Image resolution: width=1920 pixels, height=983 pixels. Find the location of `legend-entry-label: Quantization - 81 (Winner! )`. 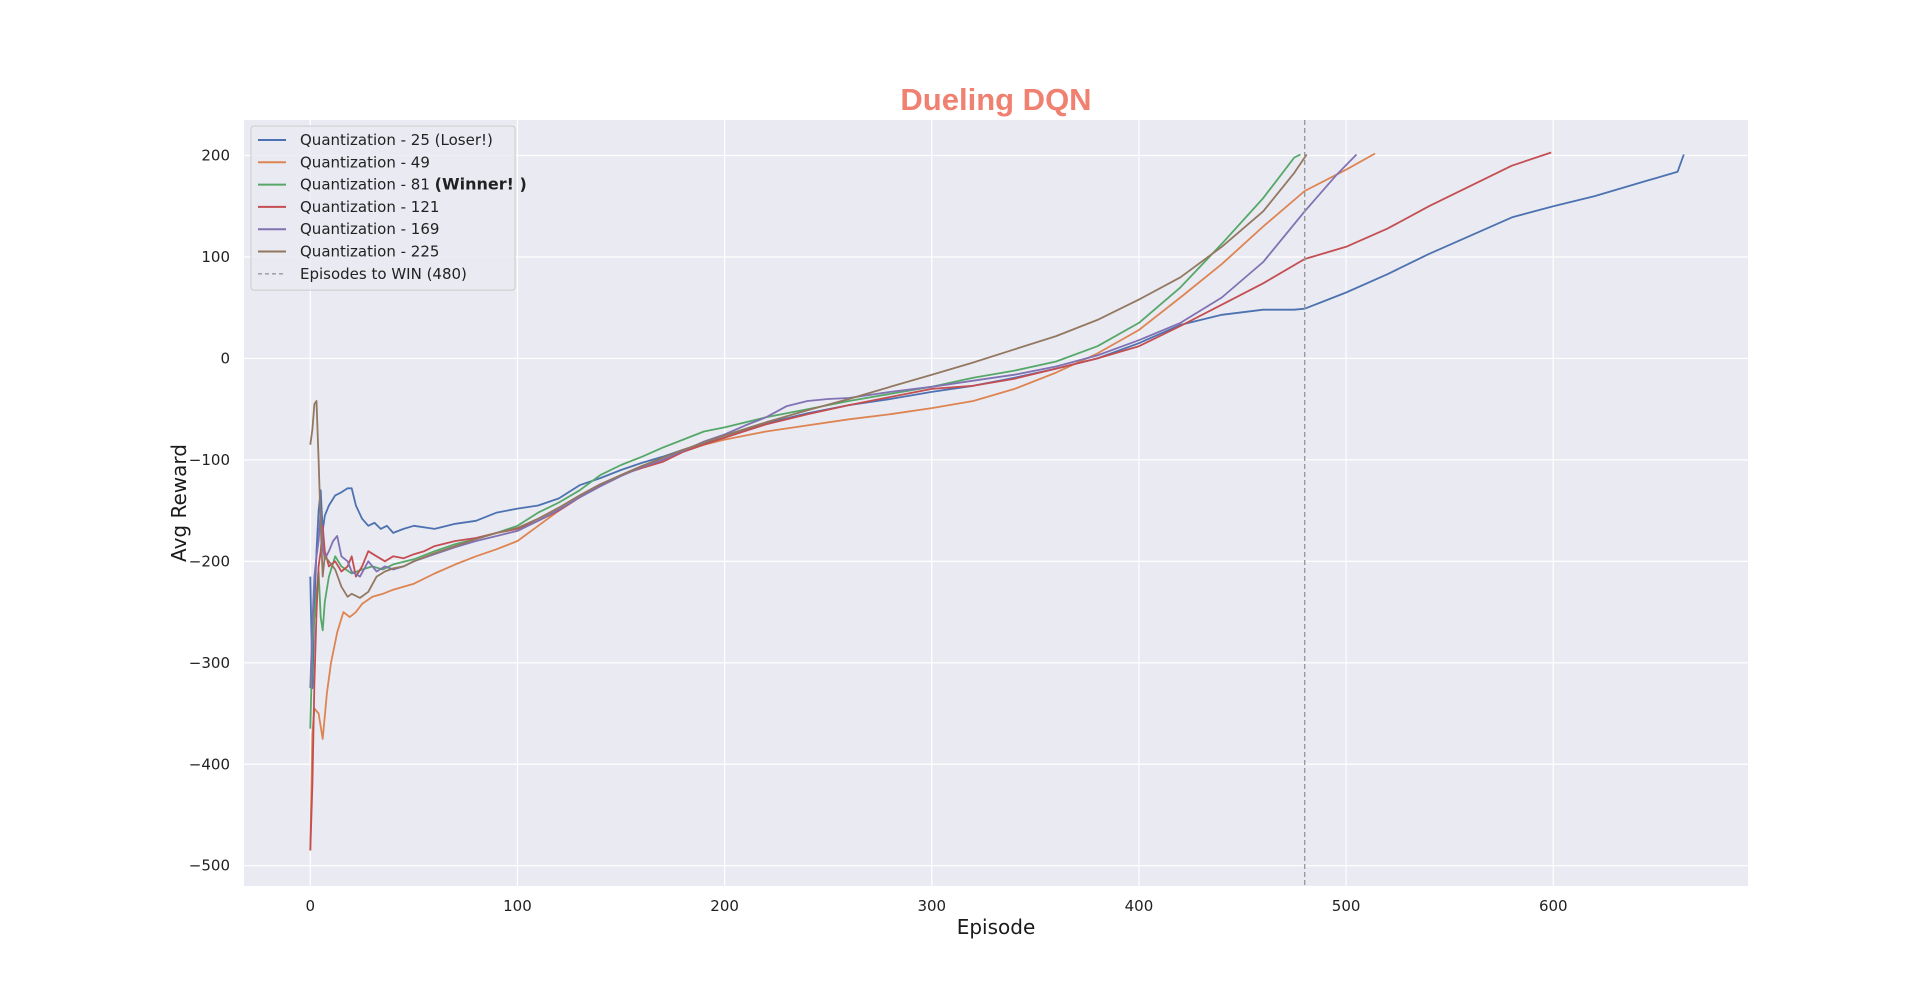

legend-entry-label: Quantization - 81 (Winner! ) is located at coordinates (413, 184).